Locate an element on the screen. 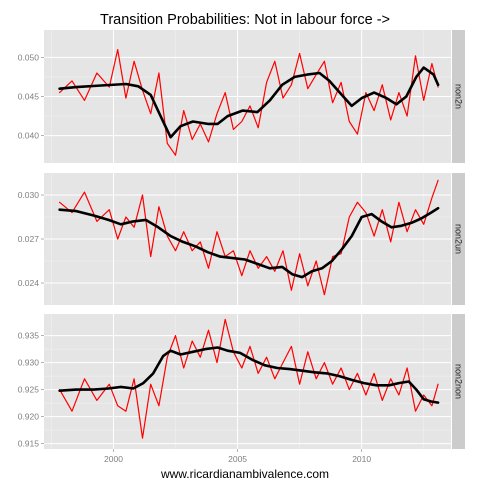  x-axis: 2000 2005 2010 is located at coordinates (237, 456).